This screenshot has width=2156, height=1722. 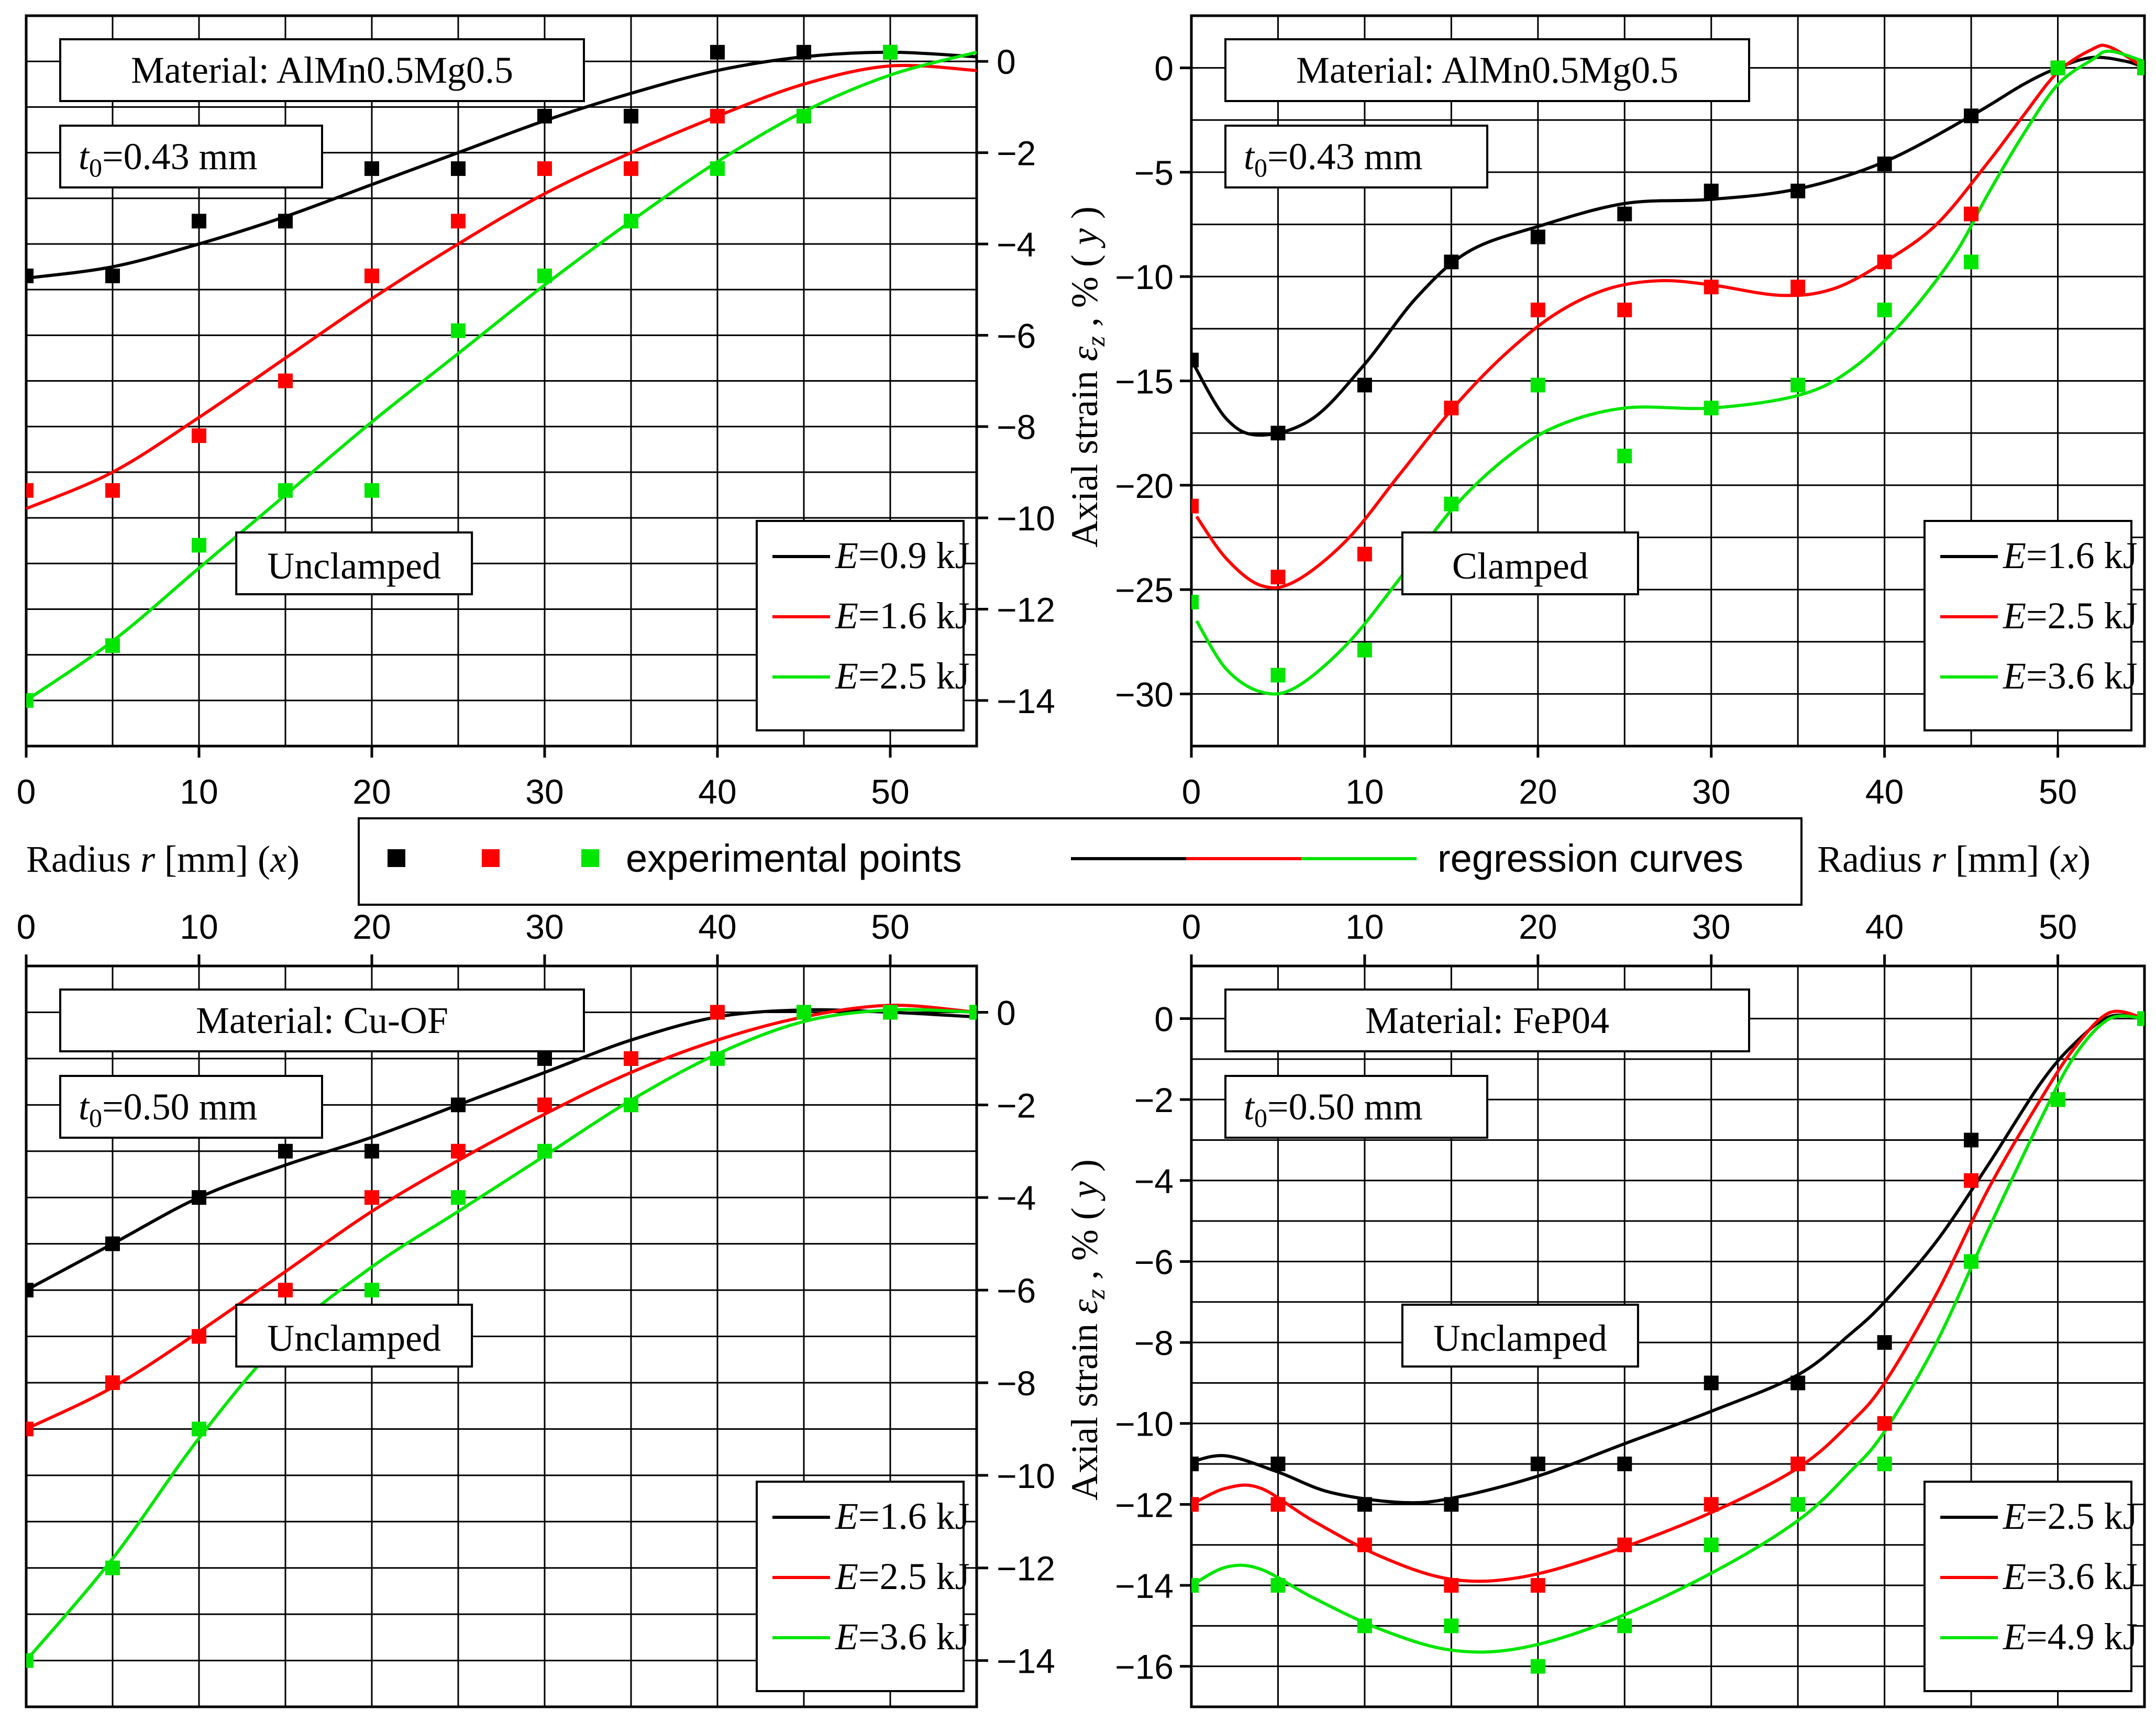 I want to click on x-tick-label: 20, so click(x=371, y=927).